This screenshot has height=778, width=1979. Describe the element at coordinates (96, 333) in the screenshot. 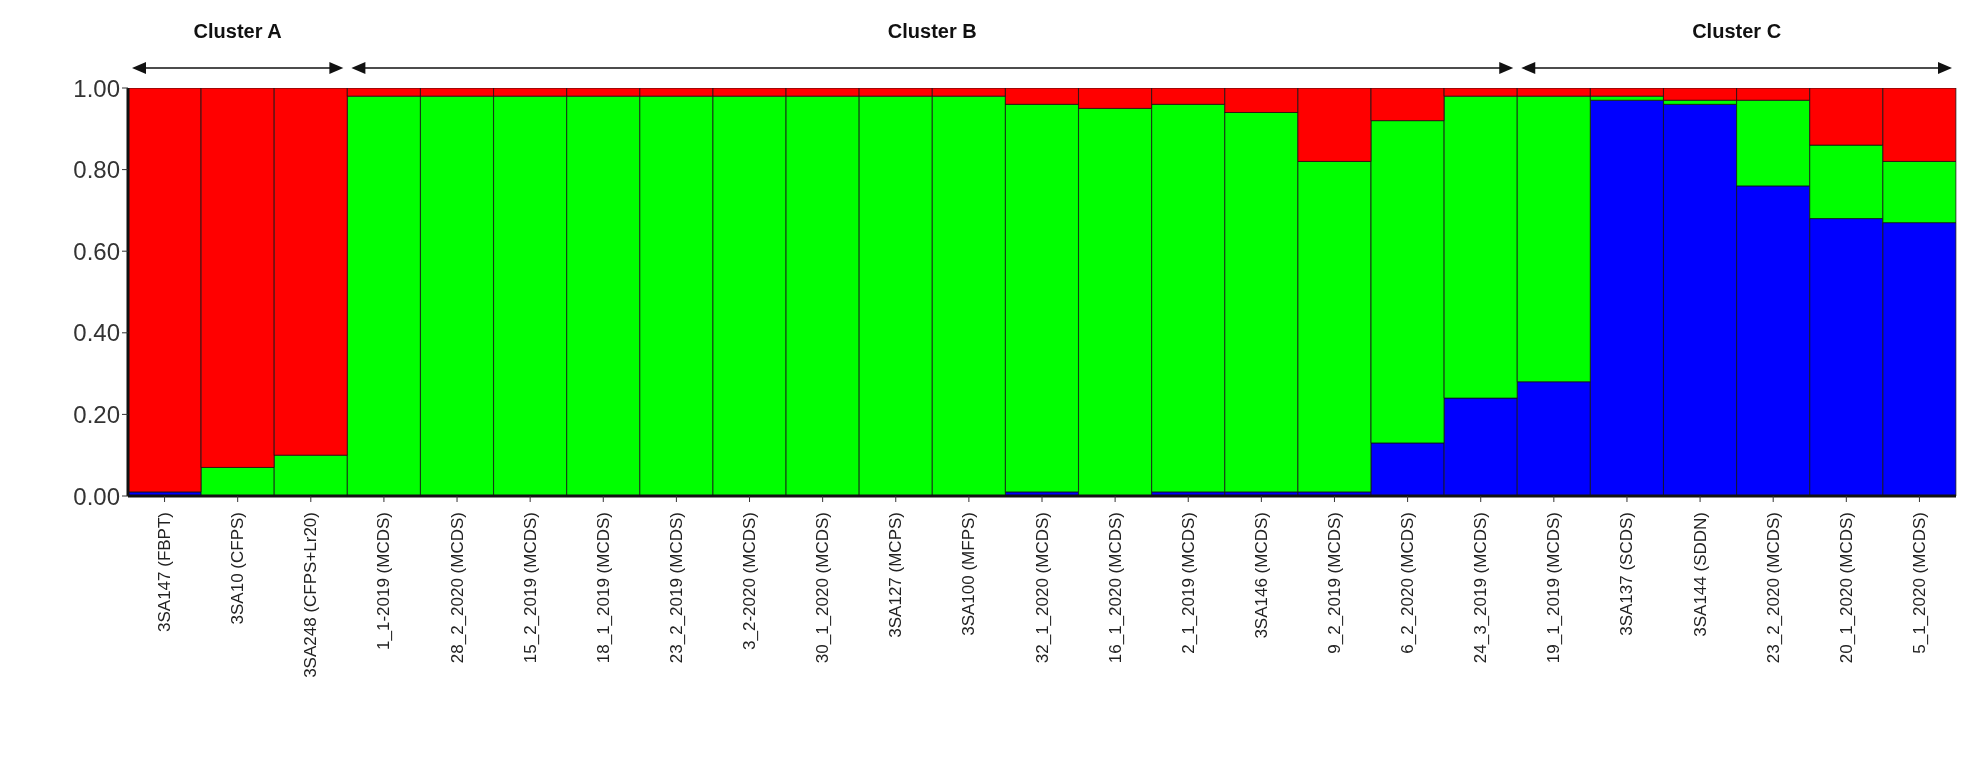

I see `y-tick-label: 0.40` at that location.